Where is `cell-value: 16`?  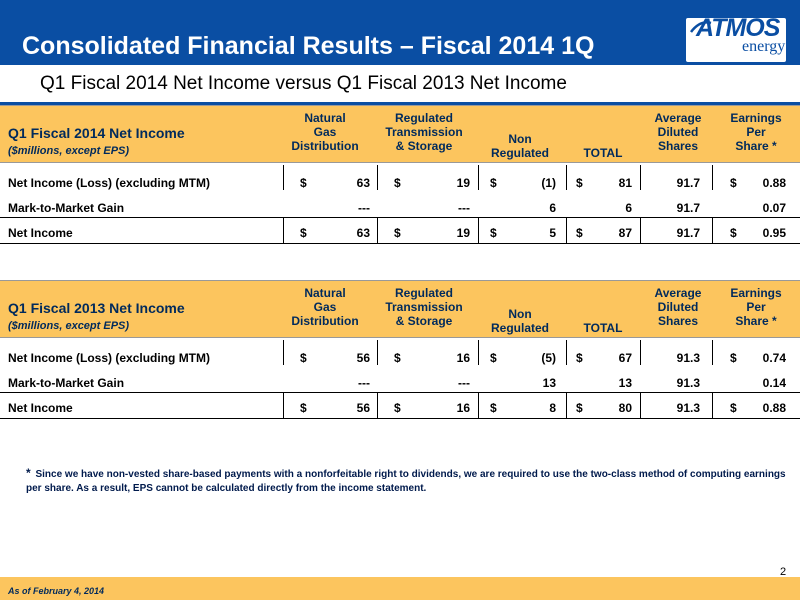
cell-value: 16 is located at coordinates (463, 408).